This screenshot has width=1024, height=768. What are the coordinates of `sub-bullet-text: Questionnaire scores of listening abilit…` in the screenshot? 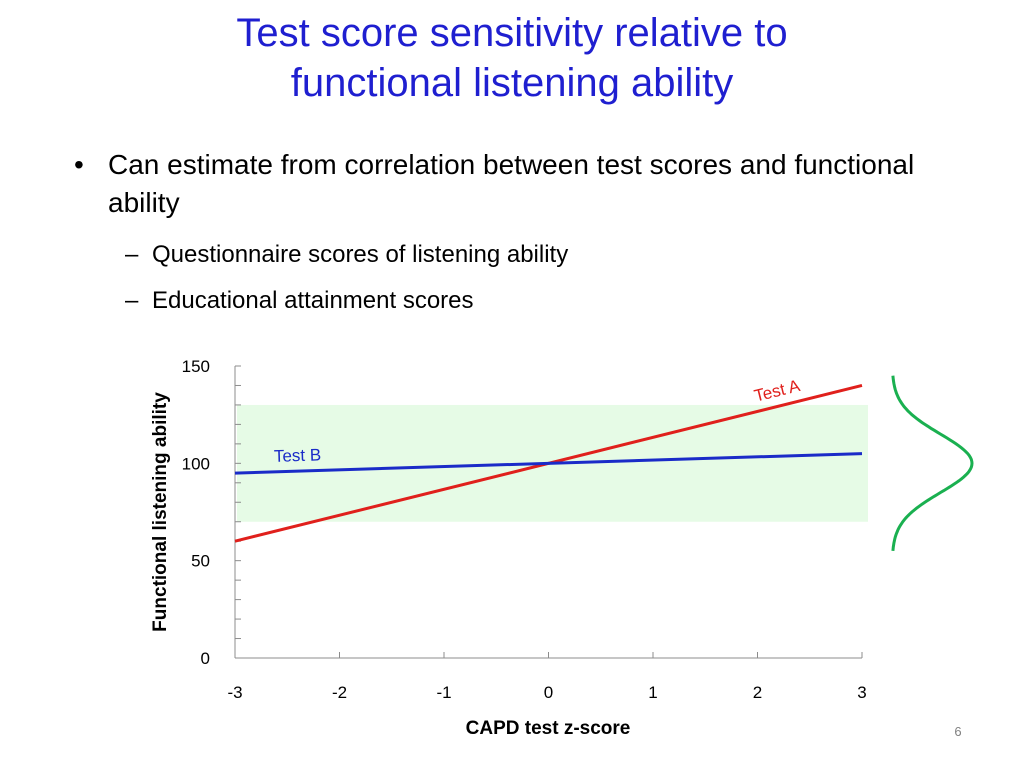 It's located at (360, 254).